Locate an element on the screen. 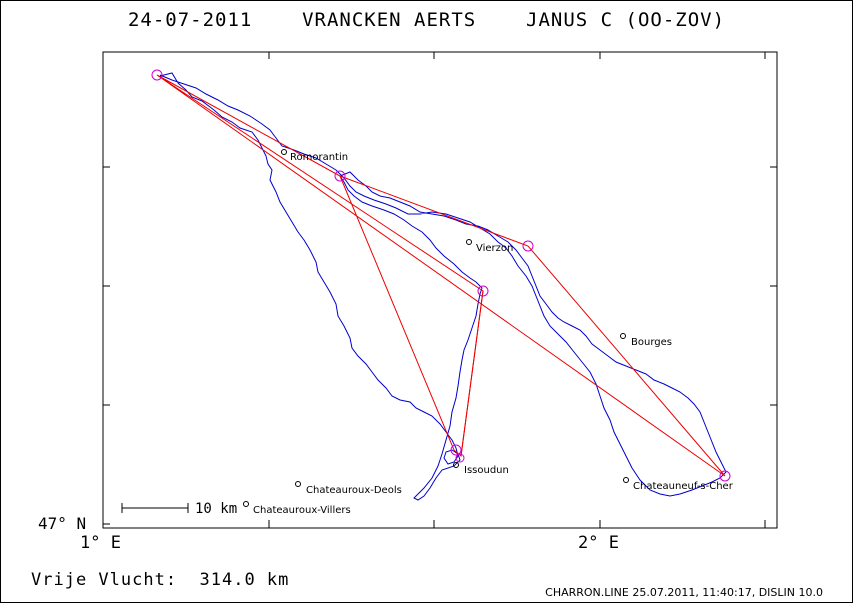 Image resolution: width=853 pixels, height=603 pixels. longitude-label-1e: 1° E is located at coordinates (100, 543).